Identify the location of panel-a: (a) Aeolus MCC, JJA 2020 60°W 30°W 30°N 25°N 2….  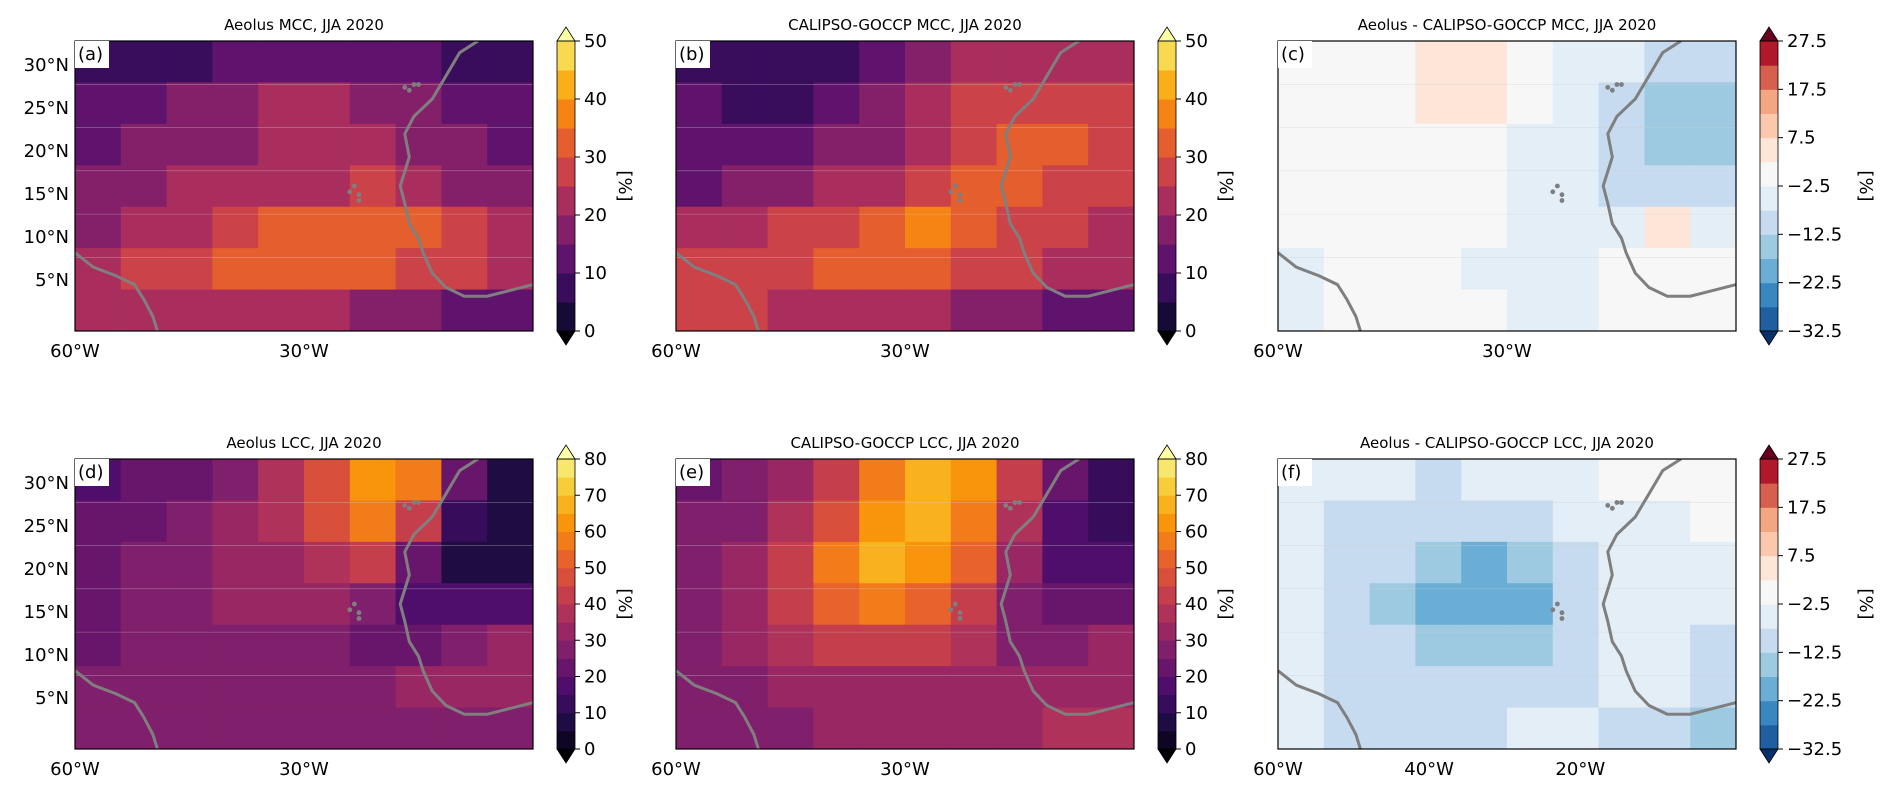
(329, 189).